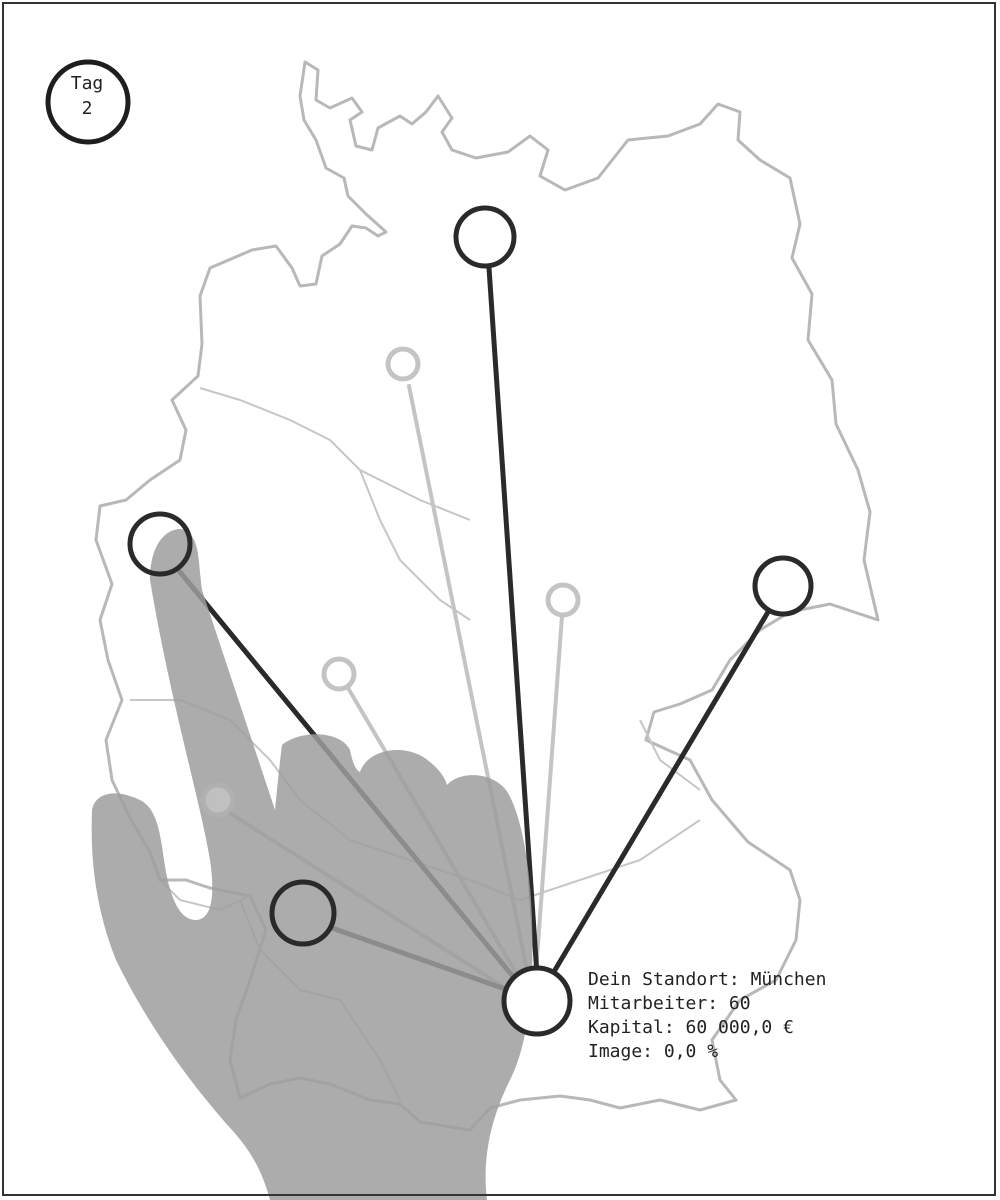 Image resolution: width=1000 pixels, height=1200 pixels. I want to click on capital-label: Kapital:, so click(631, 1027).